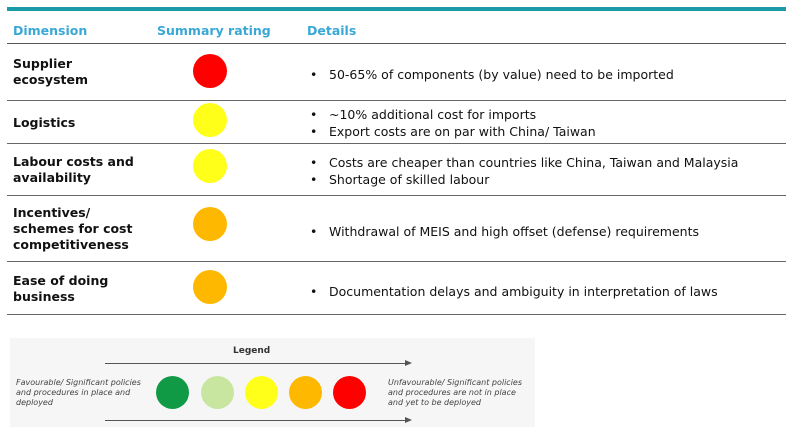  Describe the element at coordinates (396, 43) in the screenshot. I see `header-rule` at that location.